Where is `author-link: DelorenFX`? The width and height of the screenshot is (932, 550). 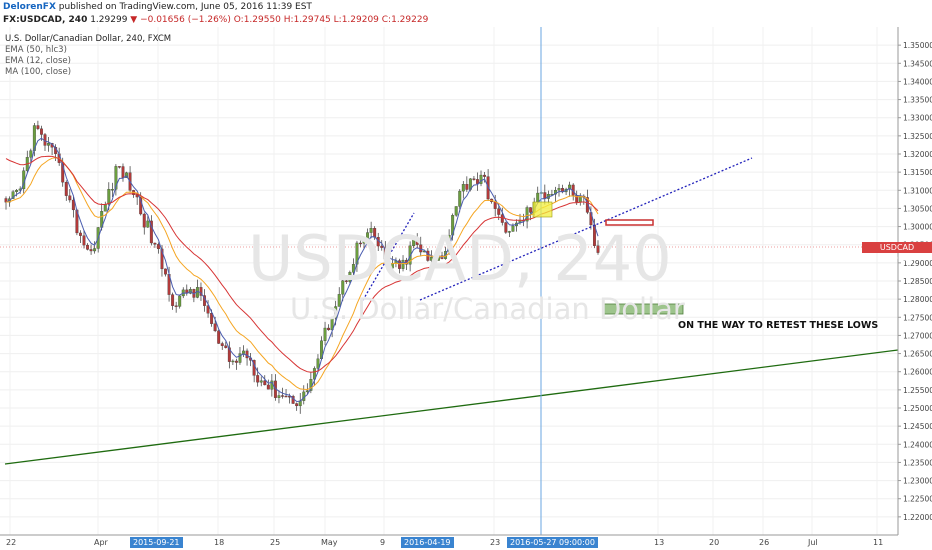 author-link: DelorenFX is located at coordinates (29, 7).